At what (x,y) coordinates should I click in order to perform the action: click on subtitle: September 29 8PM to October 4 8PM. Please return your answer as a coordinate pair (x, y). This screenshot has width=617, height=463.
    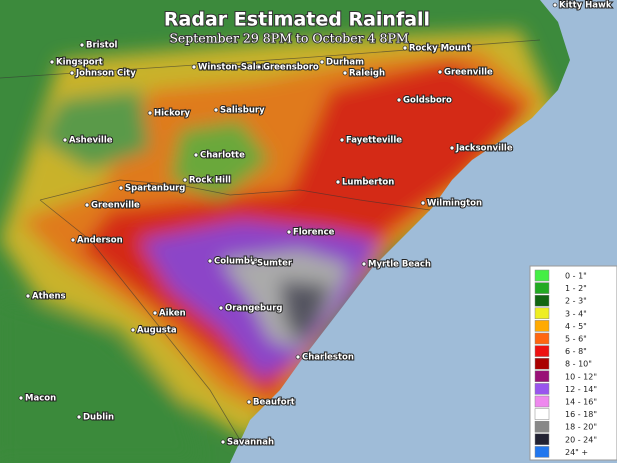
    Looking at the image, I should click on (289, 38).